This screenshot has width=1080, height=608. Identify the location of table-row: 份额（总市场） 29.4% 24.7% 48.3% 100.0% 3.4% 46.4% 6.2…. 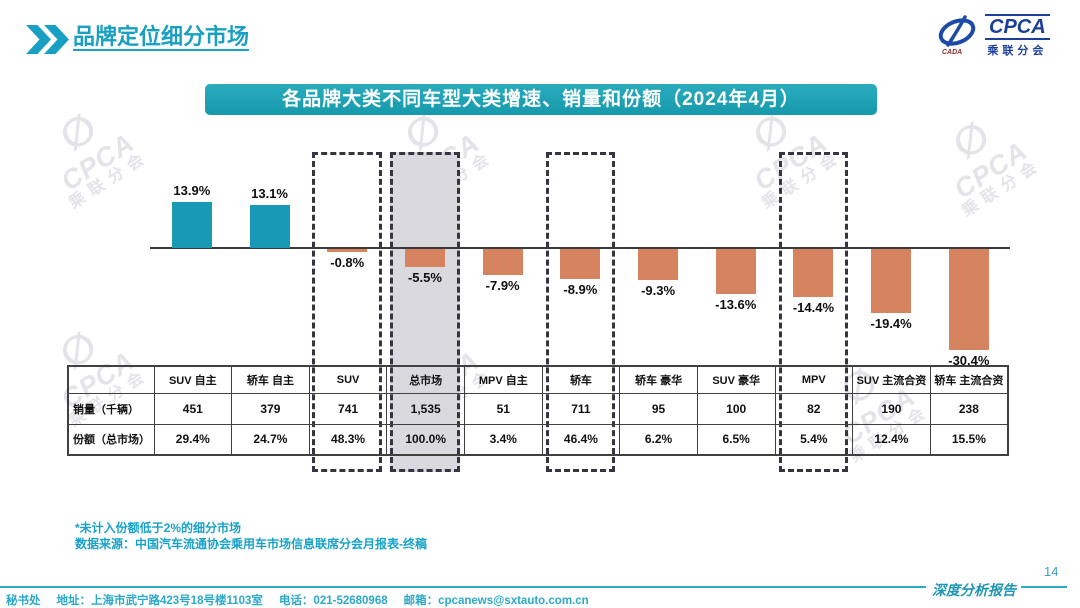
(538, 439).